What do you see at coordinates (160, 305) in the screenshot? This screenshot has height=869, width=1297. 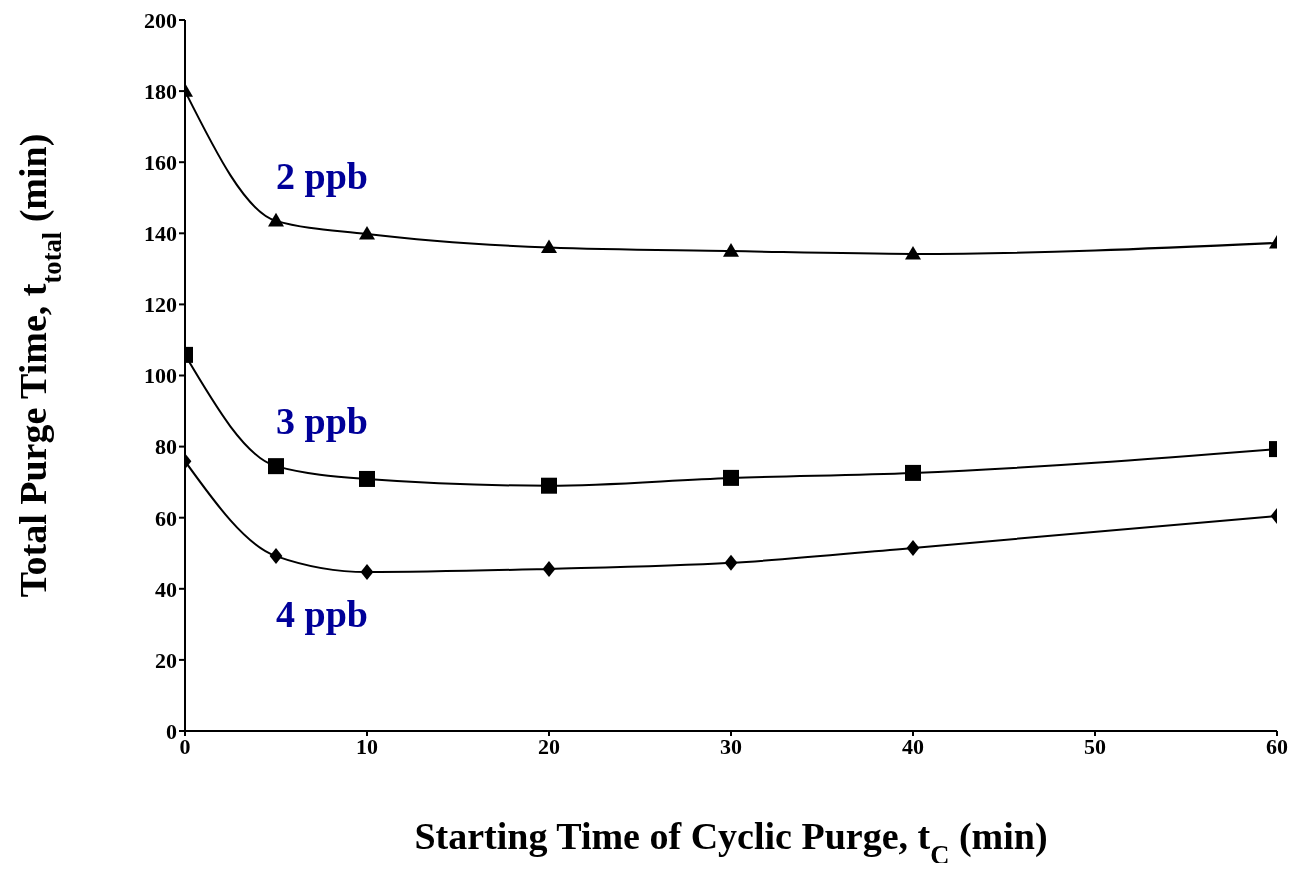 I see `y-tick-label: 120` at bounding box center [160, 305].